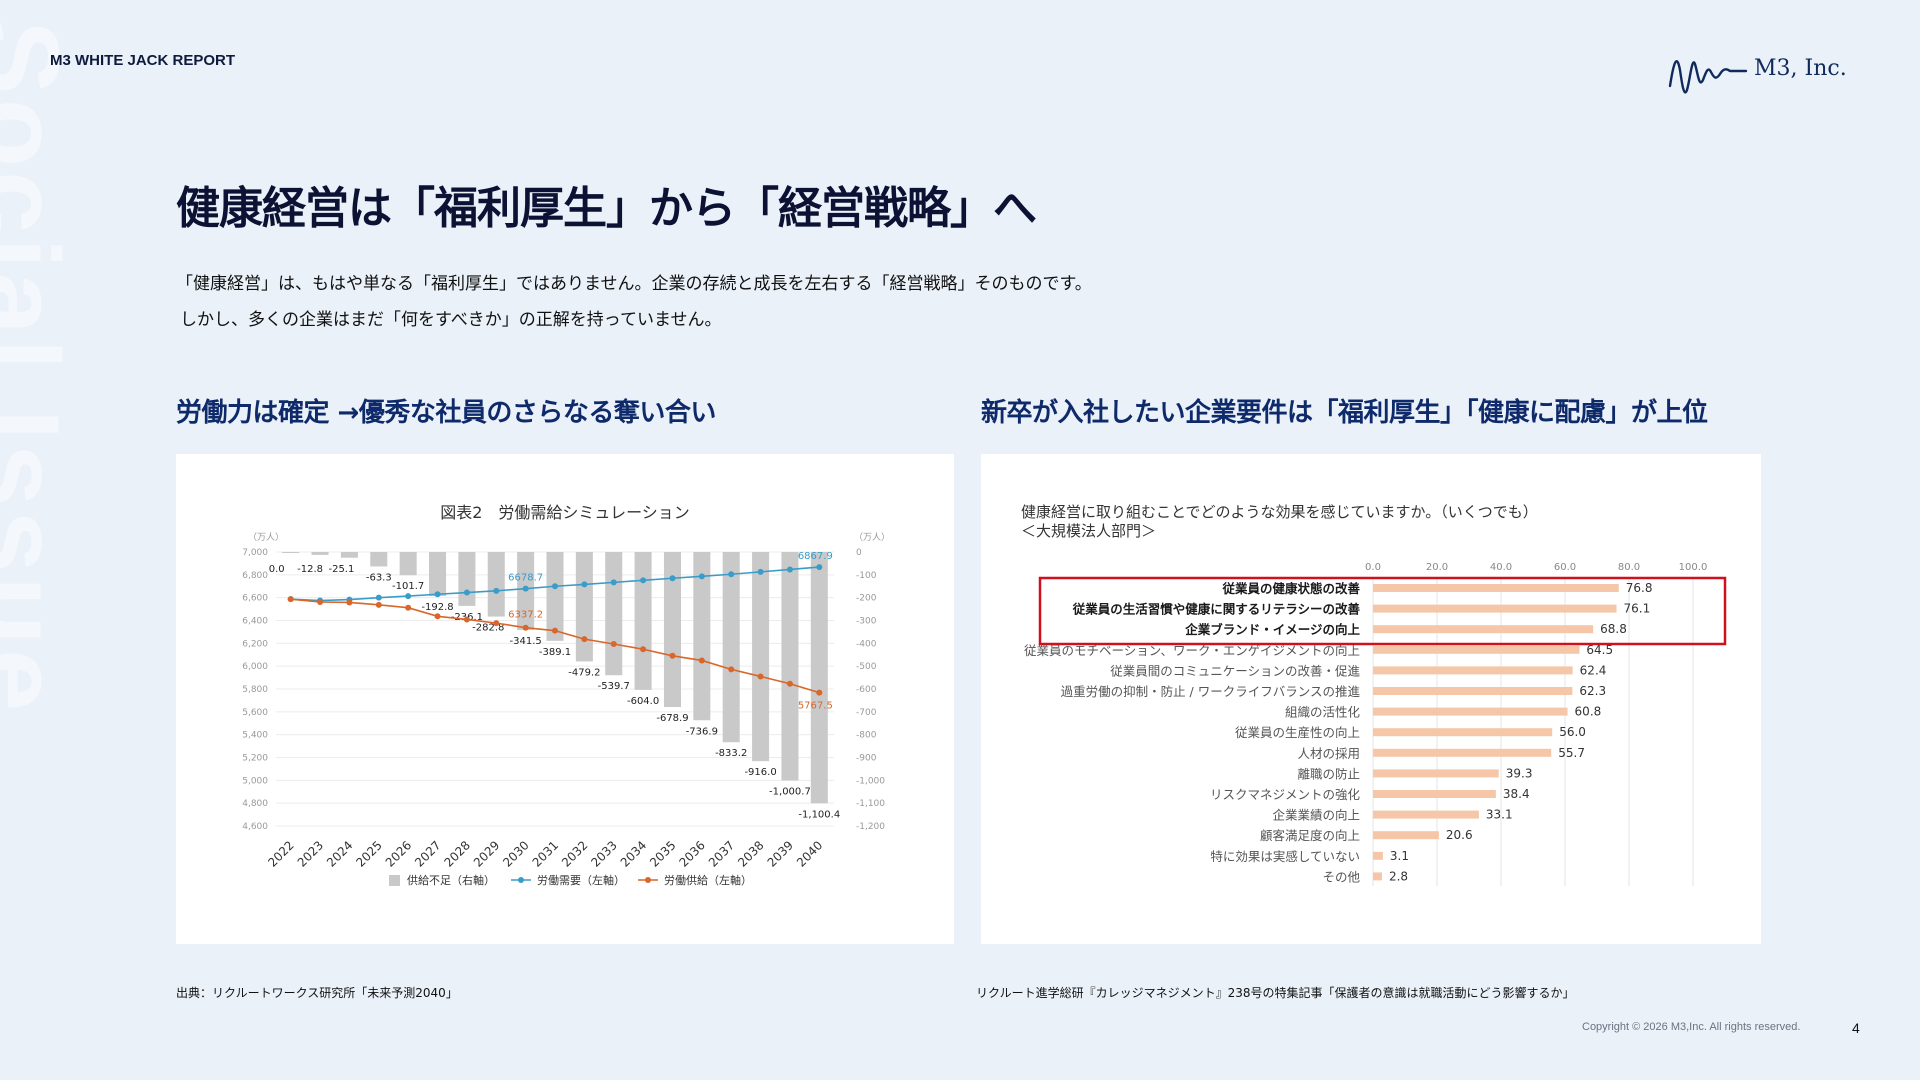 This screenshot has width=1920, height=1080. Describe the element at coordinates (872, 537) in the screenshot. I see `right-axis-unit: （万人）` at that location.